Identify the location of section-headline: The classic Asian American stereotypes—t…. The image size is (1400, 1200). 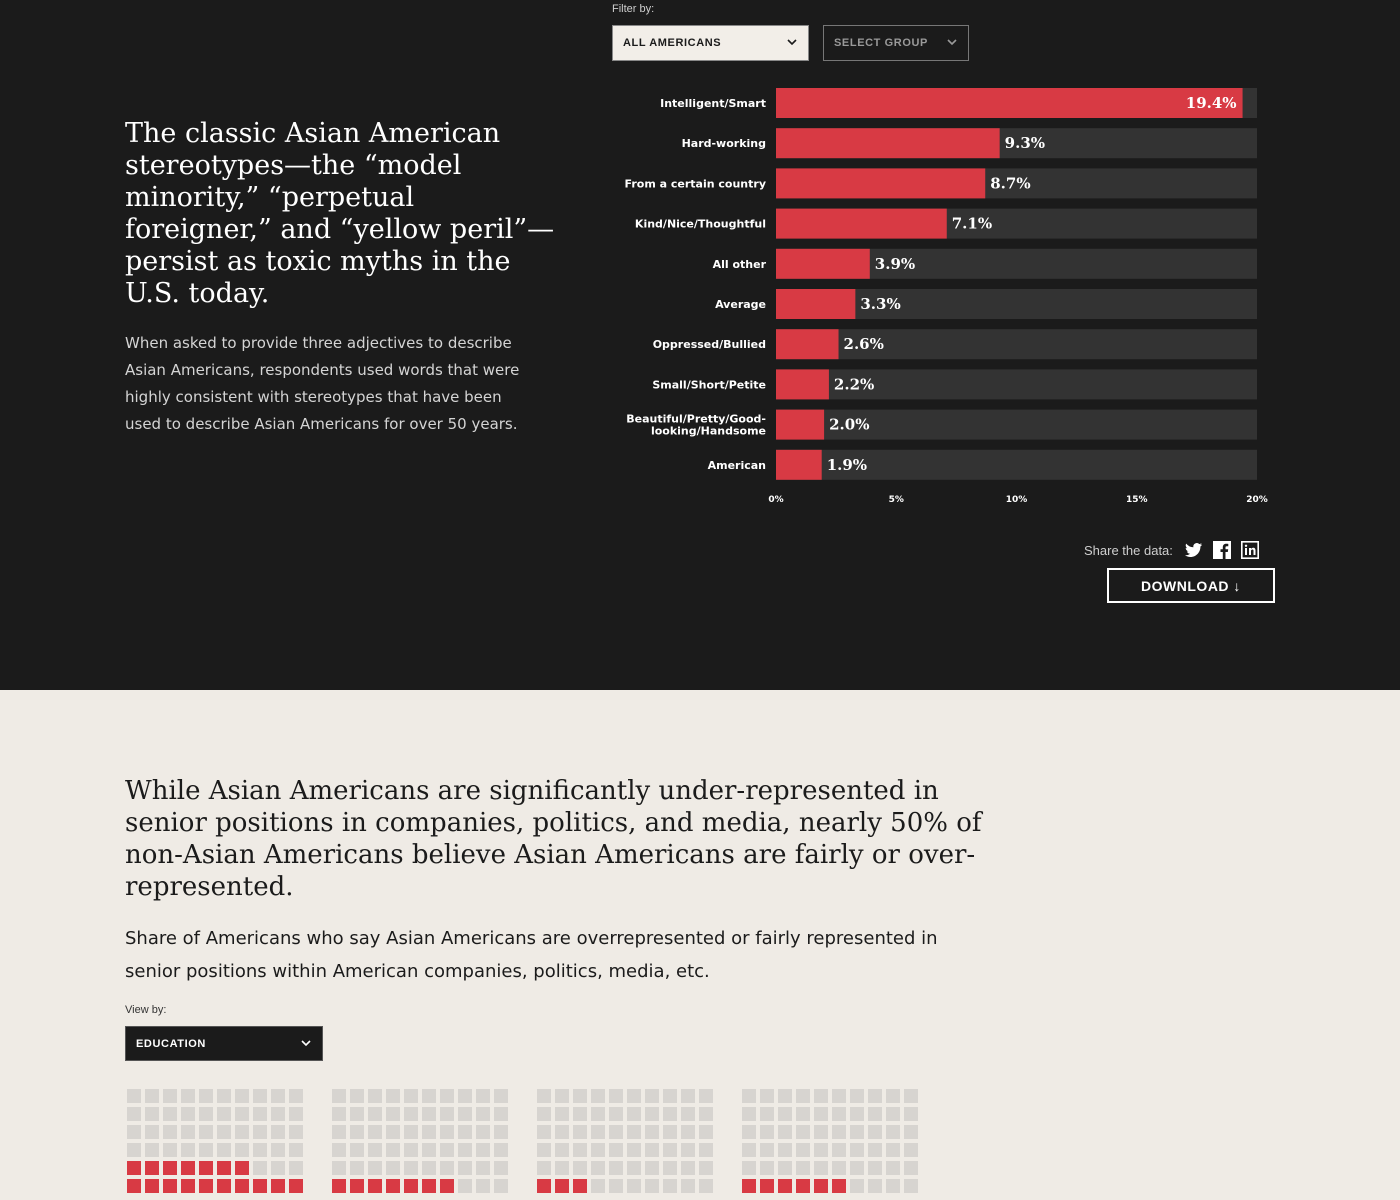
(340, 213).